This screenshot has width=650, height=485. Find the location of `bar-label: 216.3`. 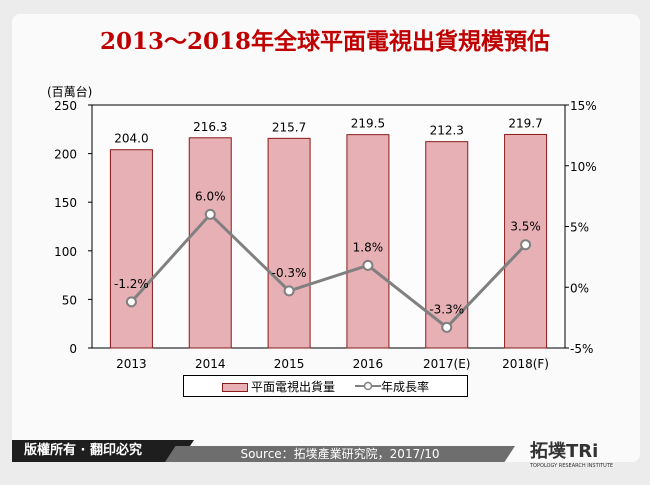

bar-label: 216.3 is located at coordinates (210, 127).